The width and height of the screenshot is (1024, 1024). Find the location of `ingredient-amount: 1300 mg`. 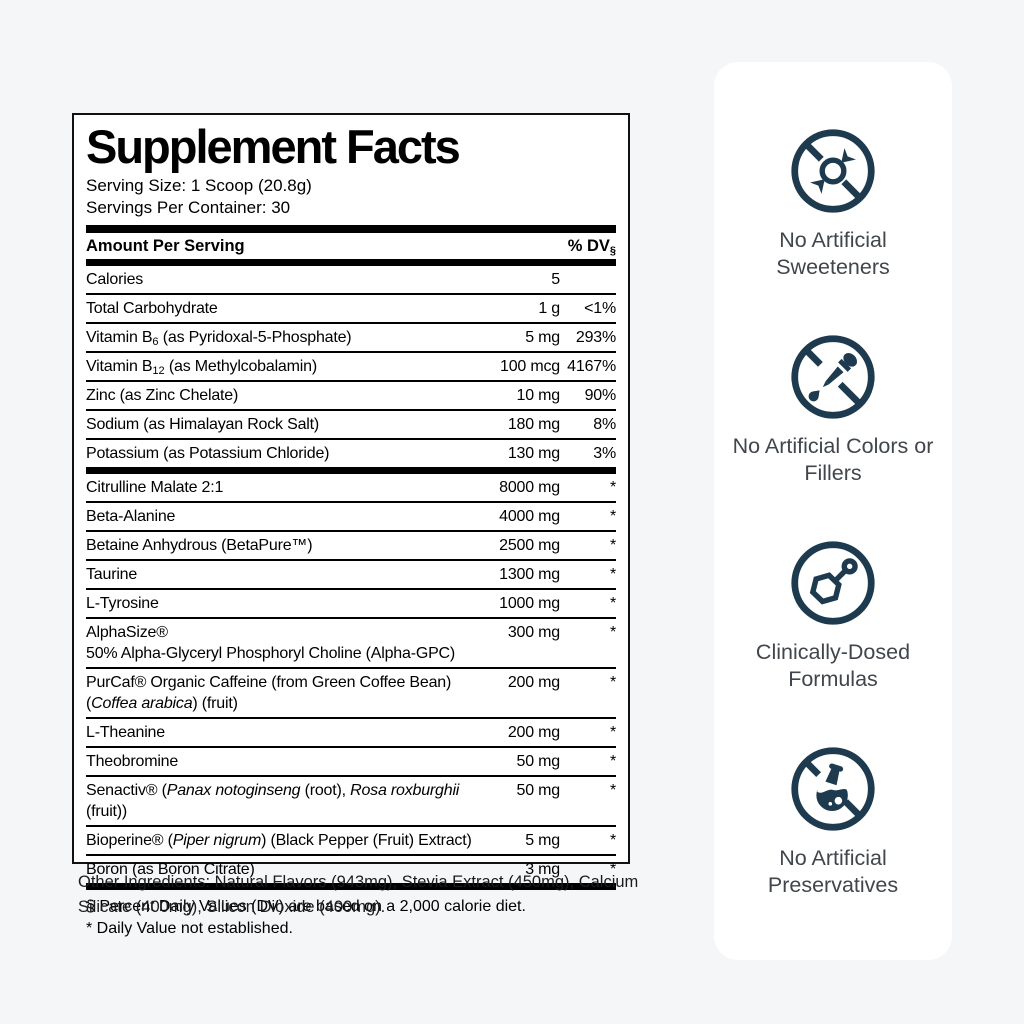

ingredient-amount: 1300 mg is located at coordinates (529, 574).